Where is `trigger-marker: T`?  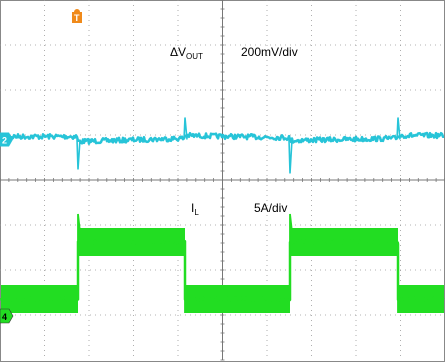
trigger-marker: T is located at coordinates (77, 16).